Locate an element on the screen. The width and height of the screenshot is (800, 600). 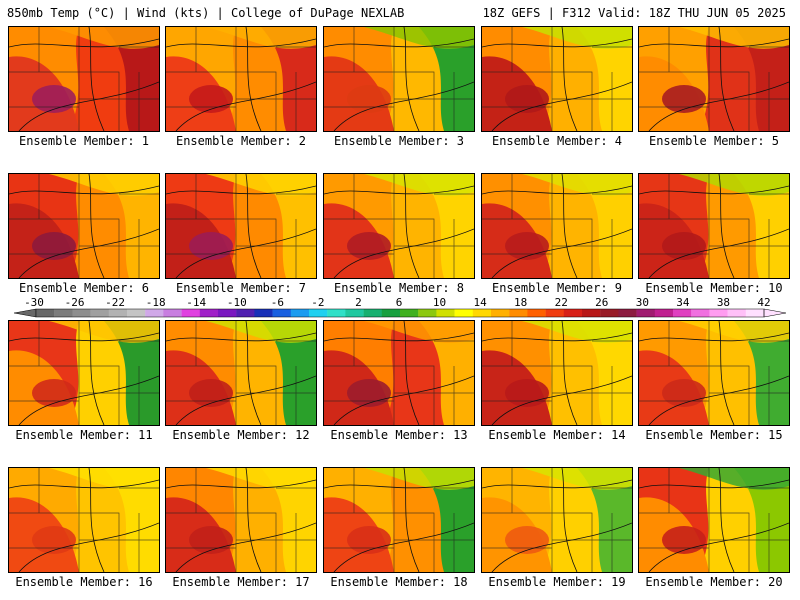
colorbar-tick-label: -10 is located at coordinates (236, 302).